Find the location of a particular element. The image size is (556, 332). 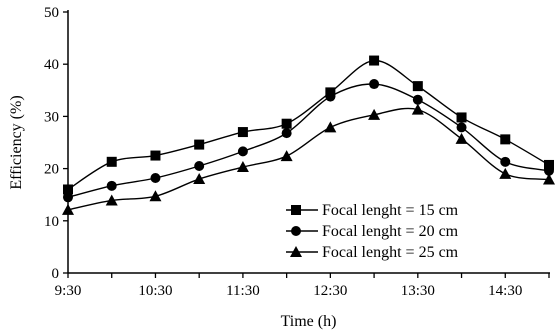

x-tick-label: 14:30 is located at coordinates (505, 291).